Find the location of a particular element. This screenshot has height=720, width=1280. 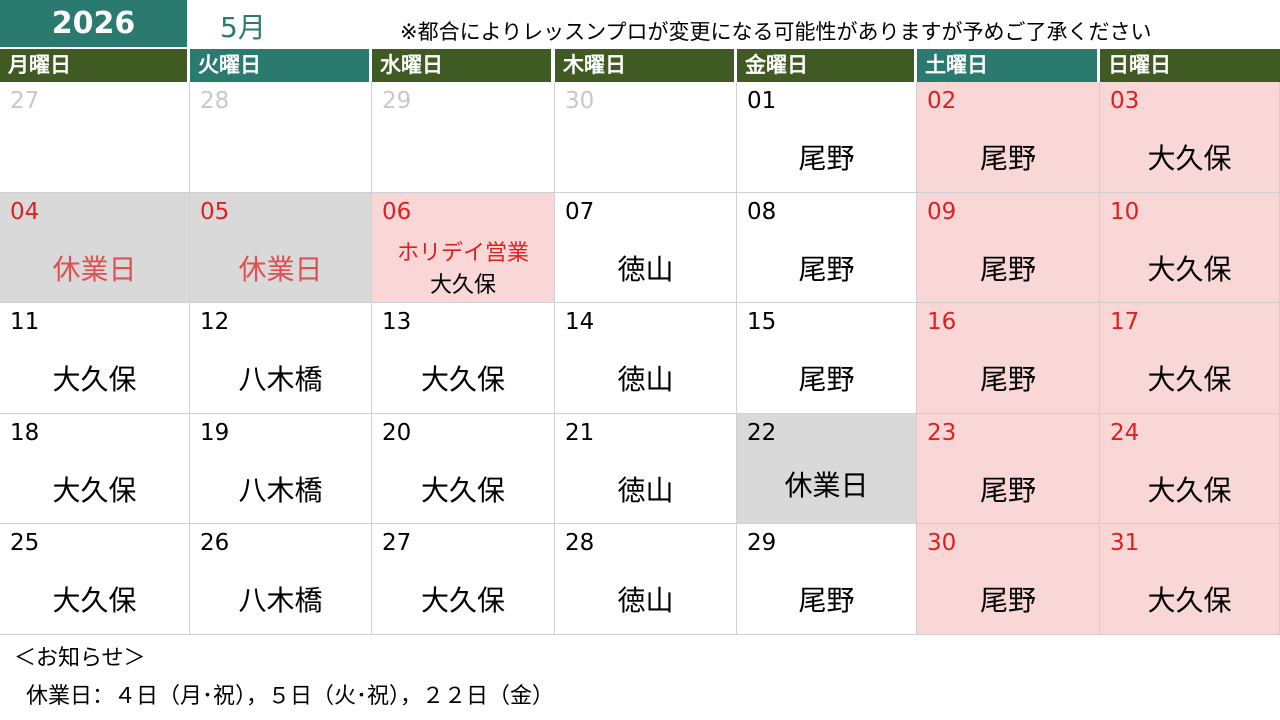

calendar-day-cell: 24 大久保 is located at coordinates (1190, 469).